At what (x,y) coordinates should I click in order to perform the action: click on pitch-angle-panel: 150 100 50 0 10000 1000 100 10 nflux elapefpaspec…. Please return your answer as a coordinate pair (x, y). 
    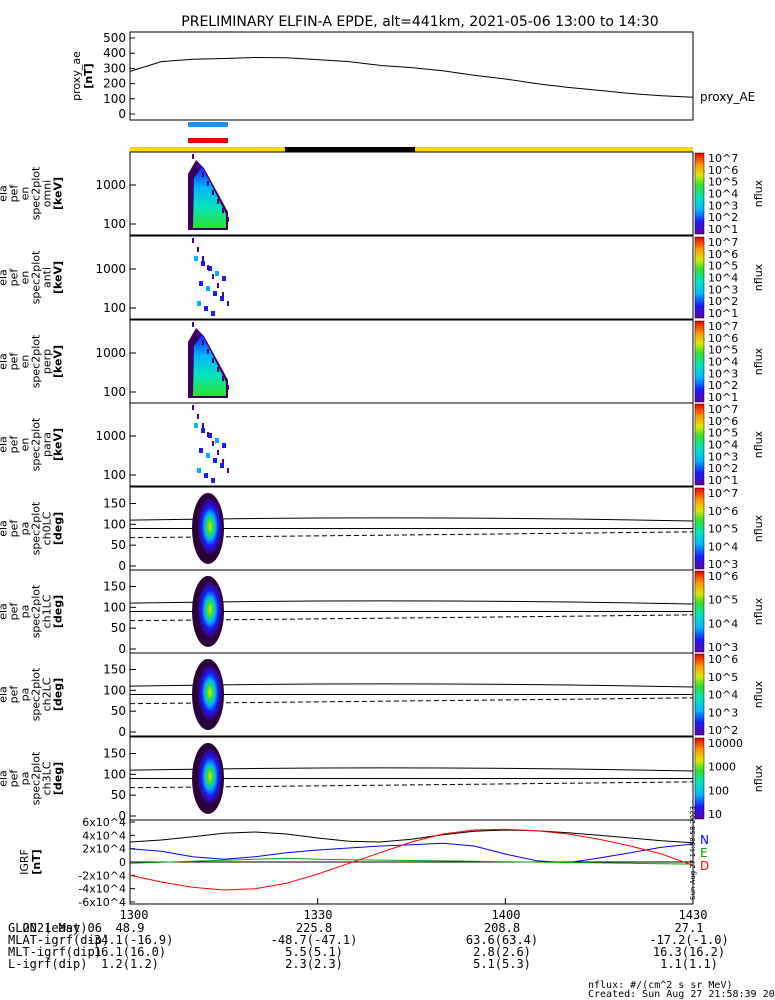
    Looking at the image, I should click on (382, 779).